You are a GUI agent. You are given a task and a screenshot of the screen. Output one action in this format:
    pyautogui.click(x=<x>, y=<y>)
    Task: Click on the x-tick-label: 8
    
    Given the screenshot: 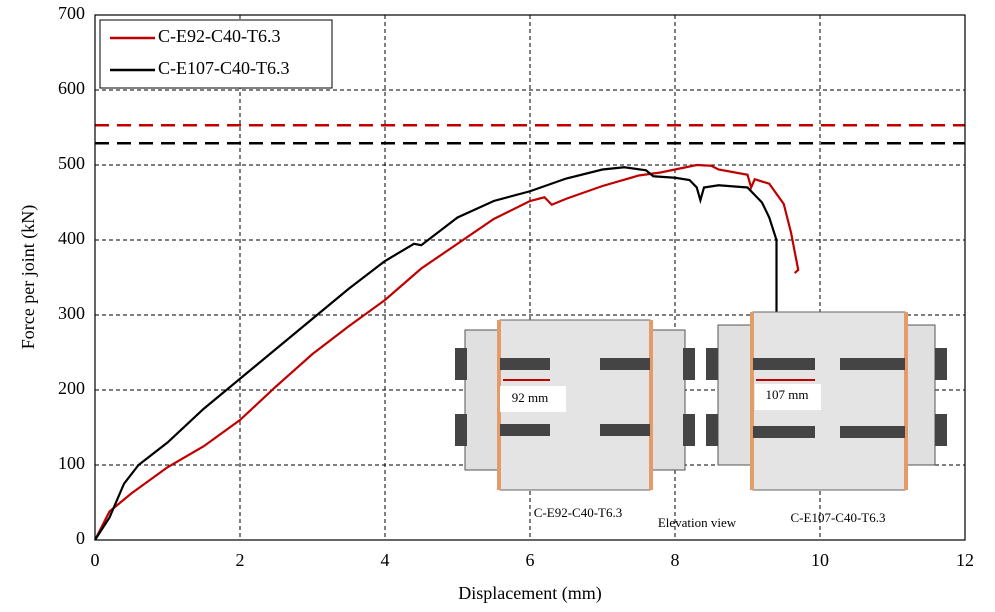 What is the action you would take?
    pyautogui.click(x=675, y=560)
    